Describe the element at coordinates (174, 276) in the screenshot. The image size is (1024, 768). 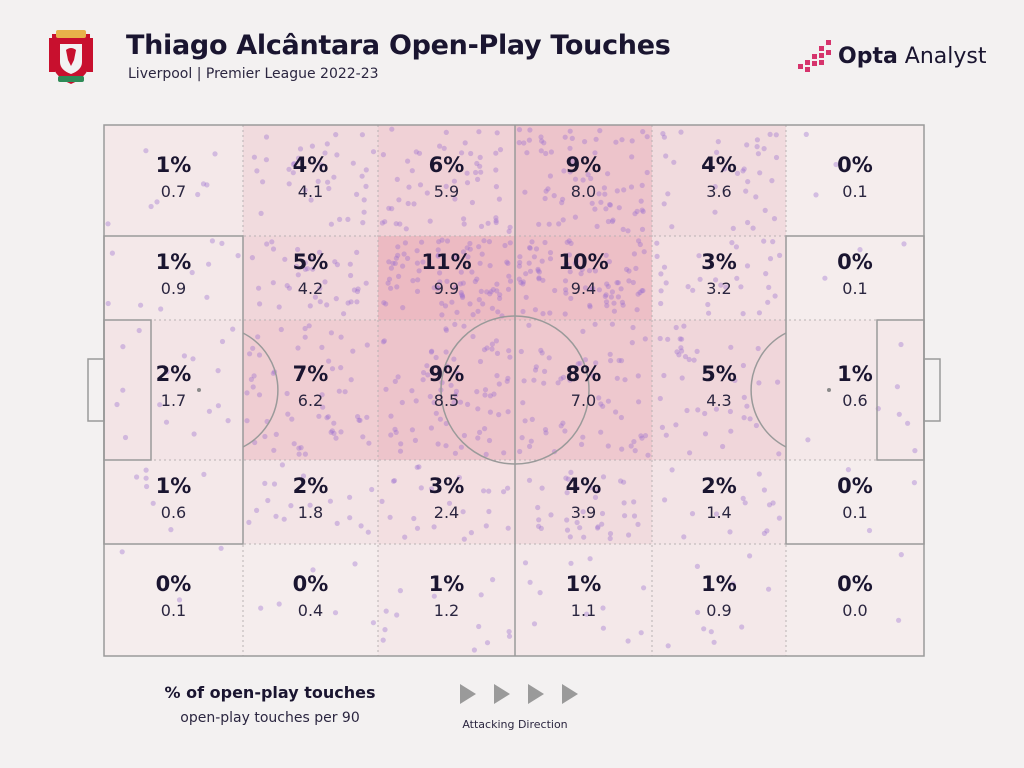
I see `zone-label: 1% 0.9` at that location.